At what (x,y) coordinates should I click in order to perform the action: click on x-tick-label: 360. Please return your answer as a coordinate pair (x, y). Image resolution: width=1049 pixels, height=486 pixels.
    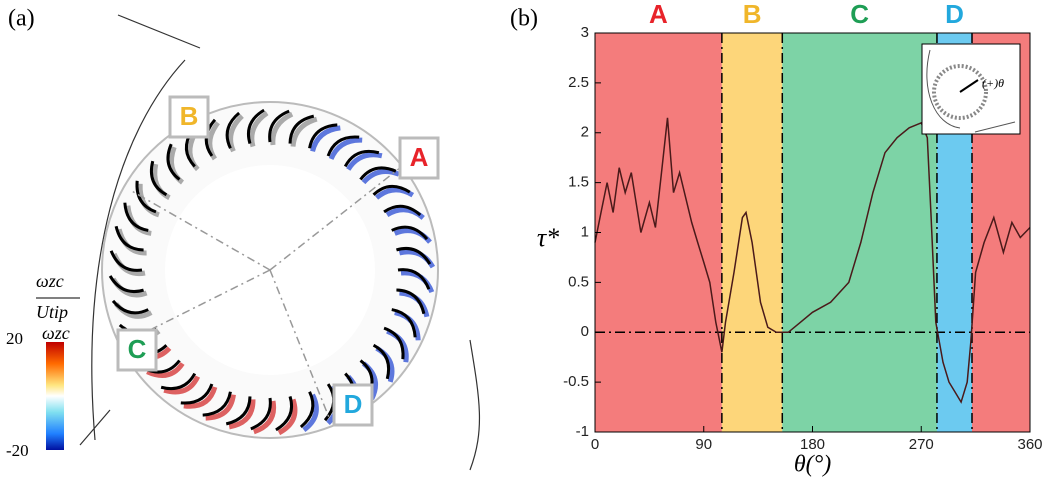
    Looking at the image, I should click on (1029, 444).